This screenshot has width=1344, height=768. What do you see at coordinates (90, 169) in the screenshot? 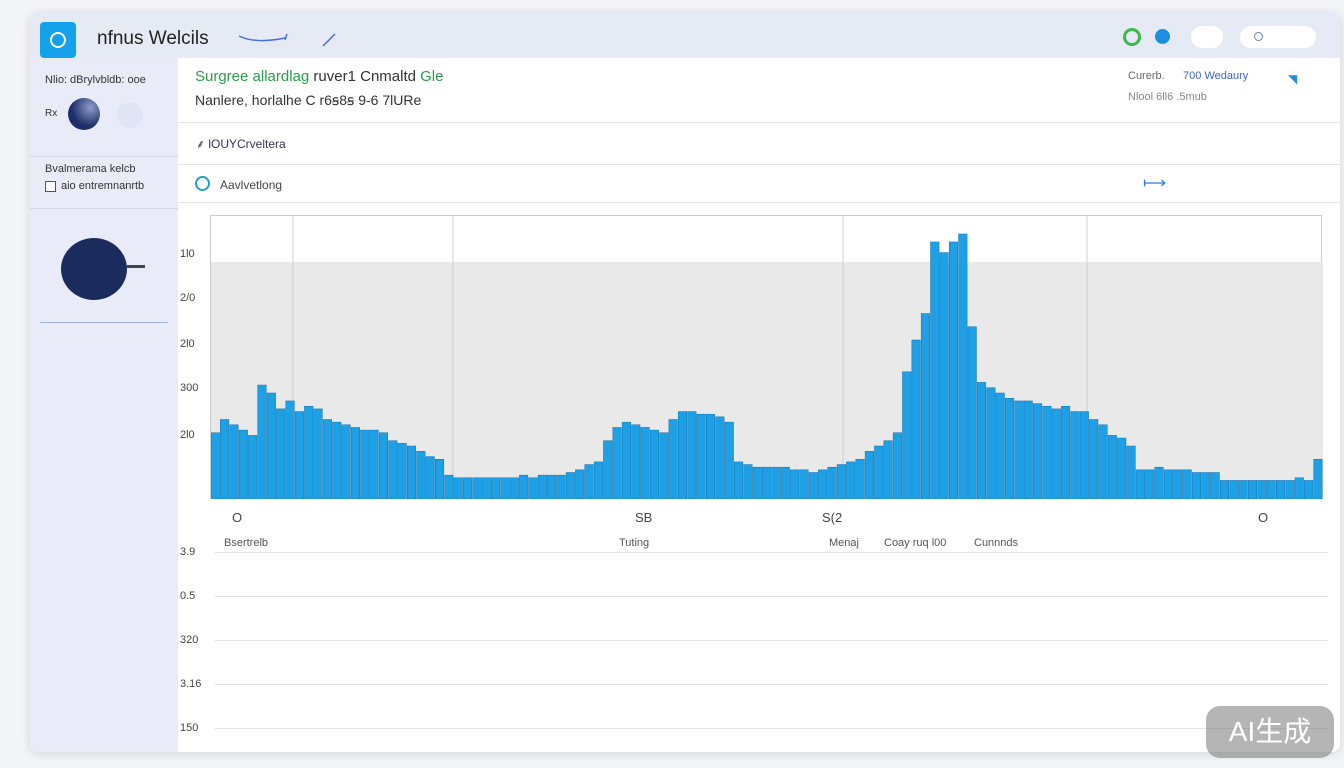
I see `sidebar-section-title: Bvalmerama kelcb` at bounding box center [90, 169].